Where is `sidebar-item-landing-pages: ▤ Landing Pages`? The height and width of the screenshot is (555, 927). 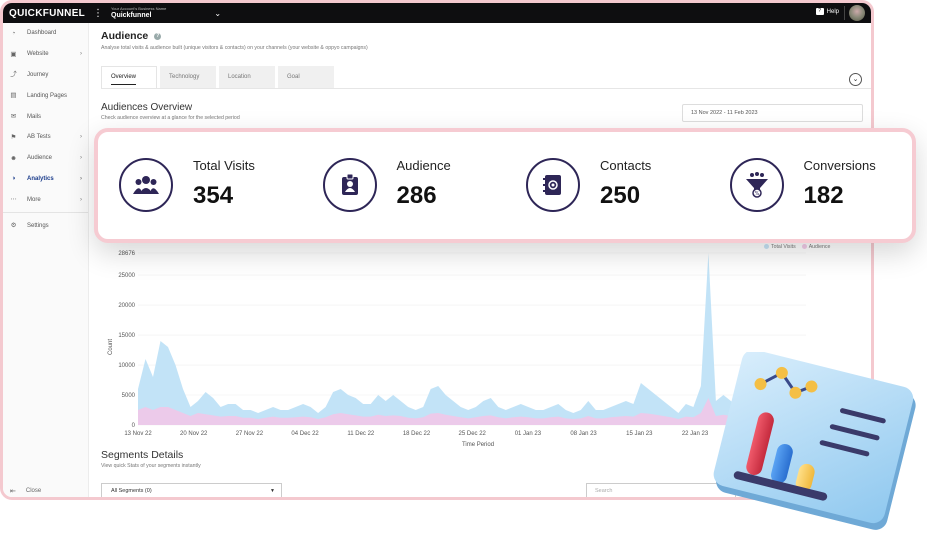
sidebar-item-landing-pages: ▤ Landing Pages is located at coordinates (45, 95).